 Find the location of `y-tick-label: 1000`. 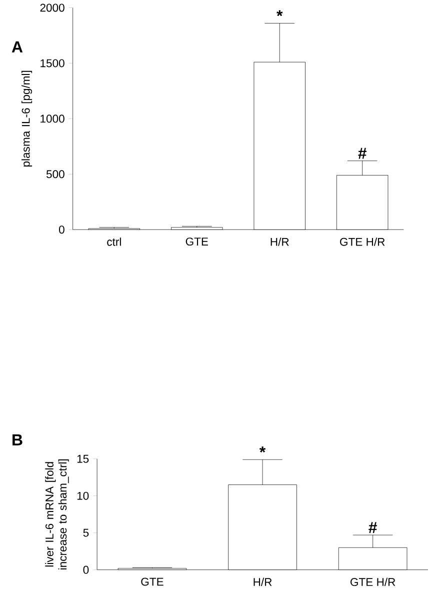

y-tick-label: 1000 is located at coordinates (52, 118).